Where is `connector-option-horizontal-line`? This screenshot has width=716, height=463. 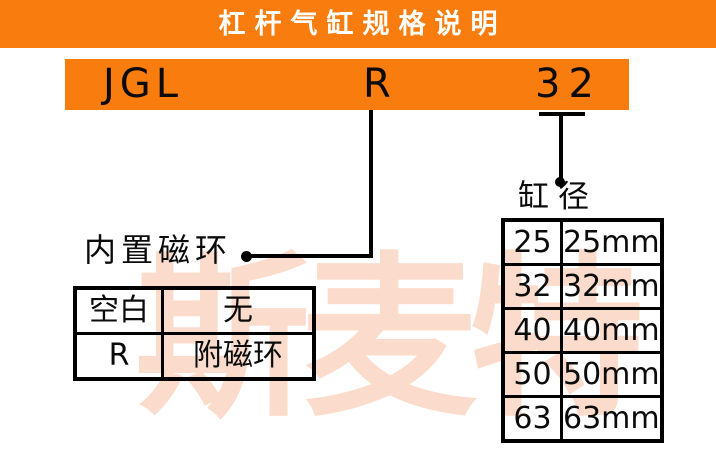 connector-option-horizontal-line is located at coordinates (310, 256).